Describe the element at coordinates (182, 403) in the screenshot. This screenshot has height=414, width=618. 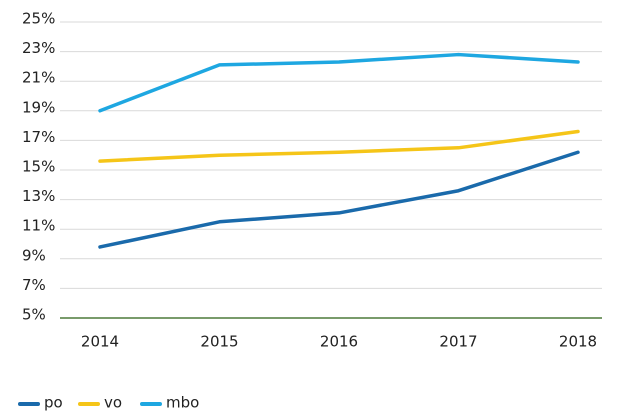
I see `legend-label: mbo` at that location.